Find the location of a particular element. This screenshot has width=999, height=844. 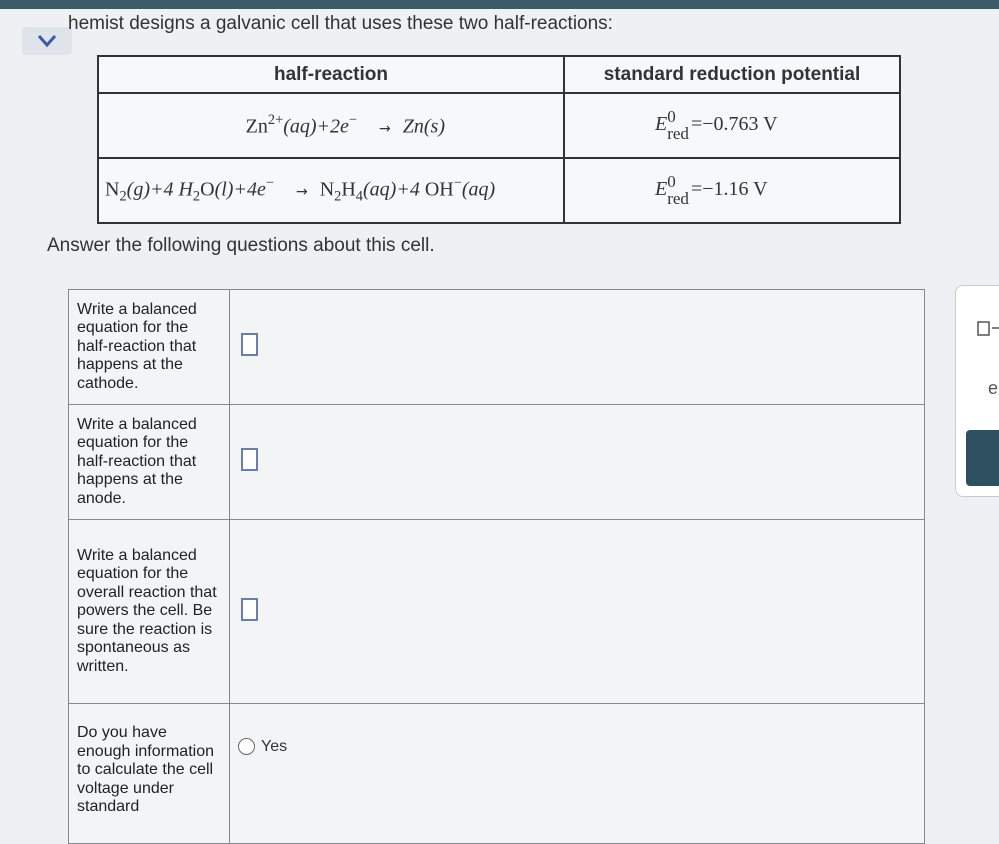

formula-part: (aq)+4 is located at coordinates (394, 189).